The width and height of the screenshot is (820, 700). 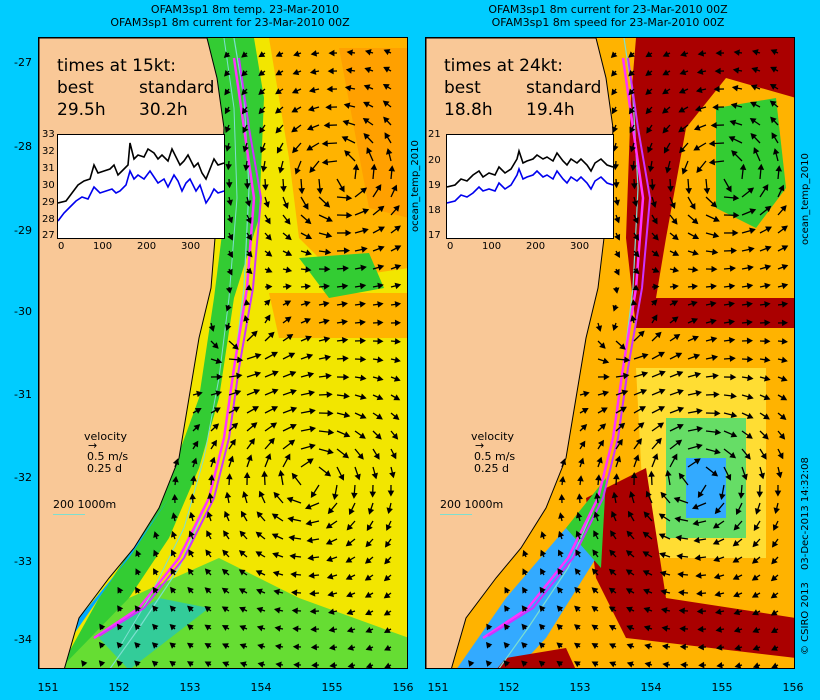 What do you see at coordinates (403, 687) in the screenshot?
I see `lon-label: 156` at bounding box center [403, 687].